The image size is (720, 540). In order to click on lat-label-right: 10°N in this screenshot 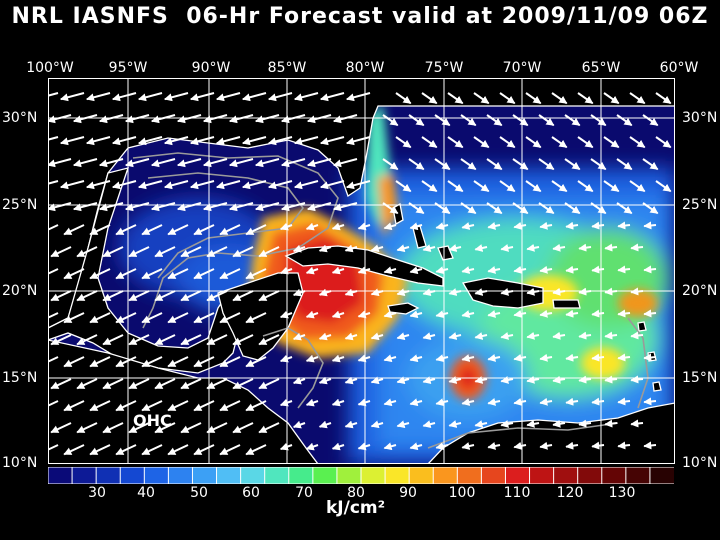, I will do `click(700, 463)`.